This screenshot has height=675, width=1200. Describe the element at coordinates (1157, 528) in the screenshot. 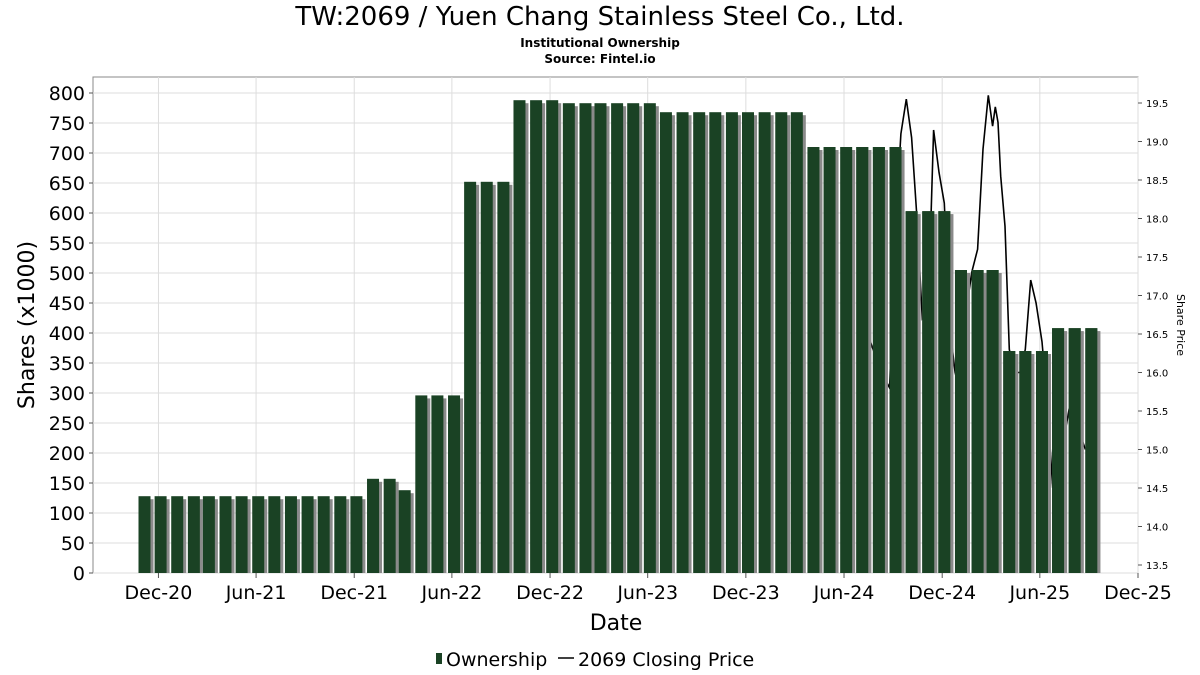

I see `y2-tick-label: 14.0` at that location.